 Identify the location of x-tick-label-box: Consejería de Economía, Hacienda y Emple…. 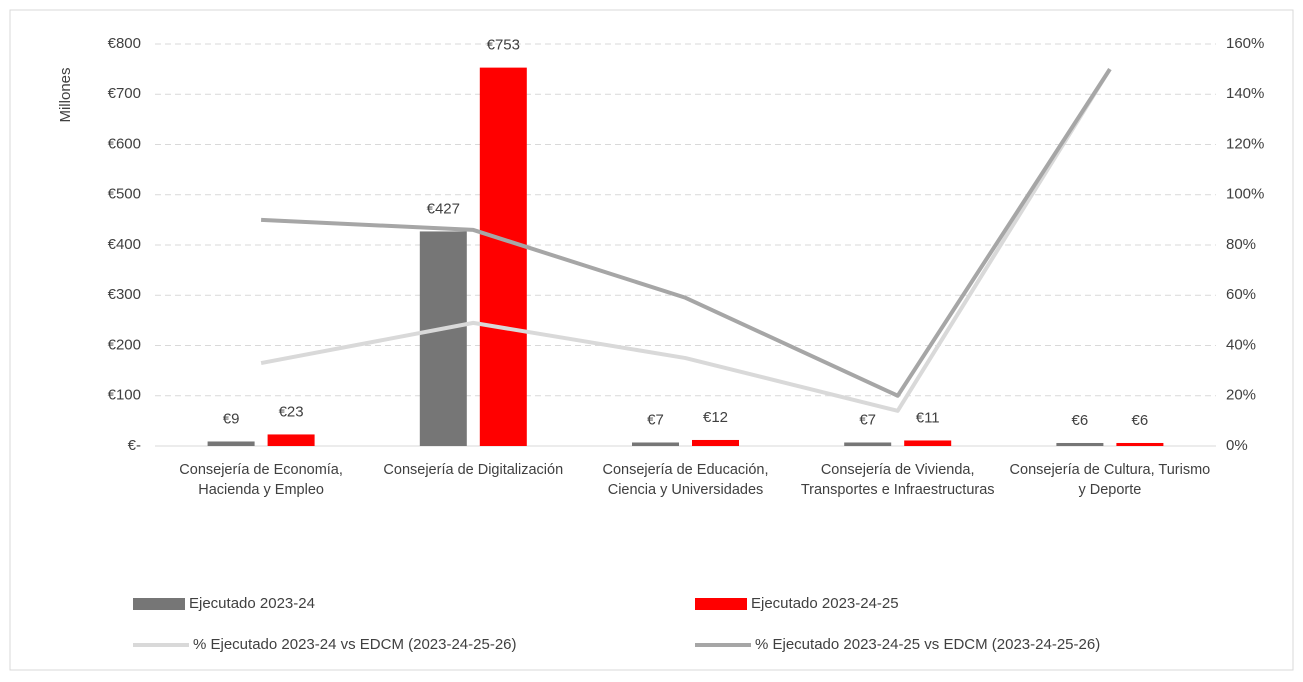
(261, 480).